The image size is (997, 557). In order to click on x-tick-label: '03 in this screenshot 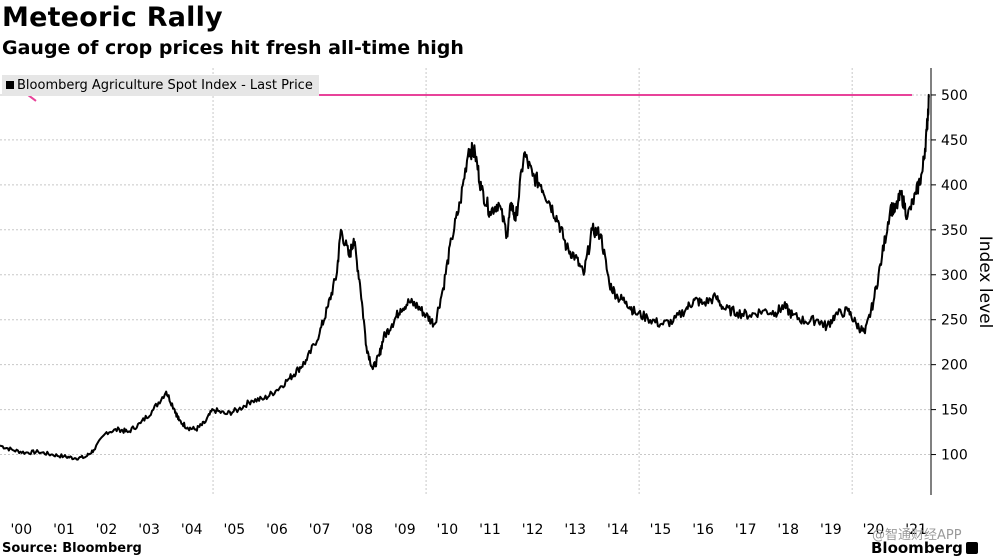, I will do `click(149, 530)`.